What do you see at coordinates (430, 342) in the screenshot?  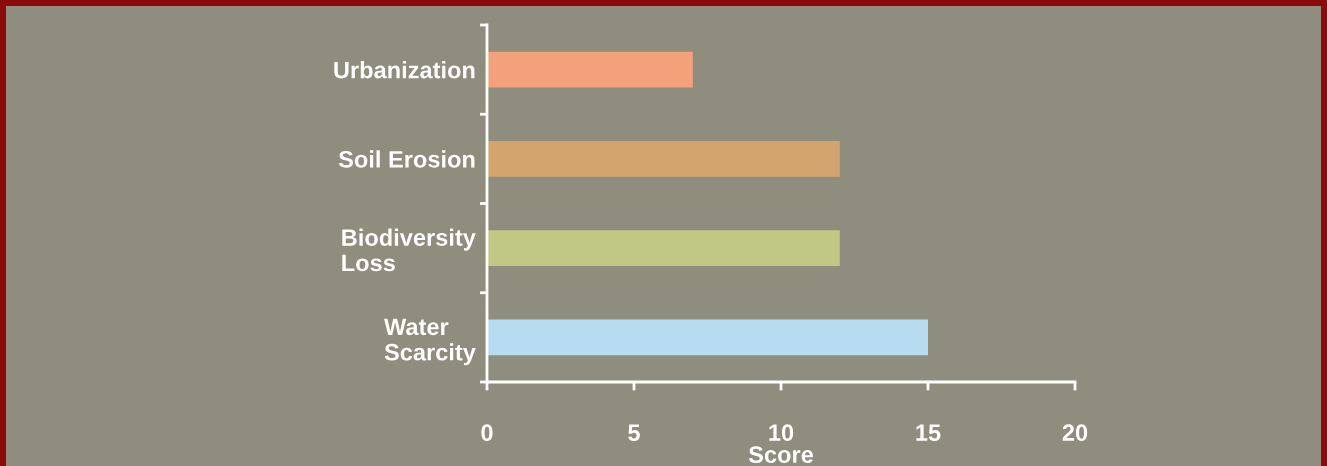 I see `y-tick-label: Water Scarcity` at bounding box center [430, 342].